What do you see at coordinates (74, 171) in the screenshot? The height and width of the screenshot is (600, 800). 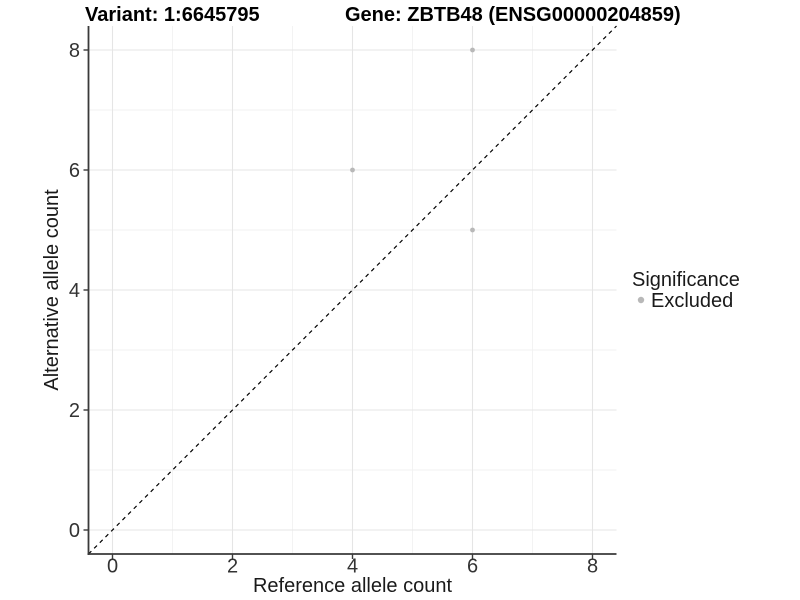 I see `y-tick-label: 6` at bounding box center [74, 171].